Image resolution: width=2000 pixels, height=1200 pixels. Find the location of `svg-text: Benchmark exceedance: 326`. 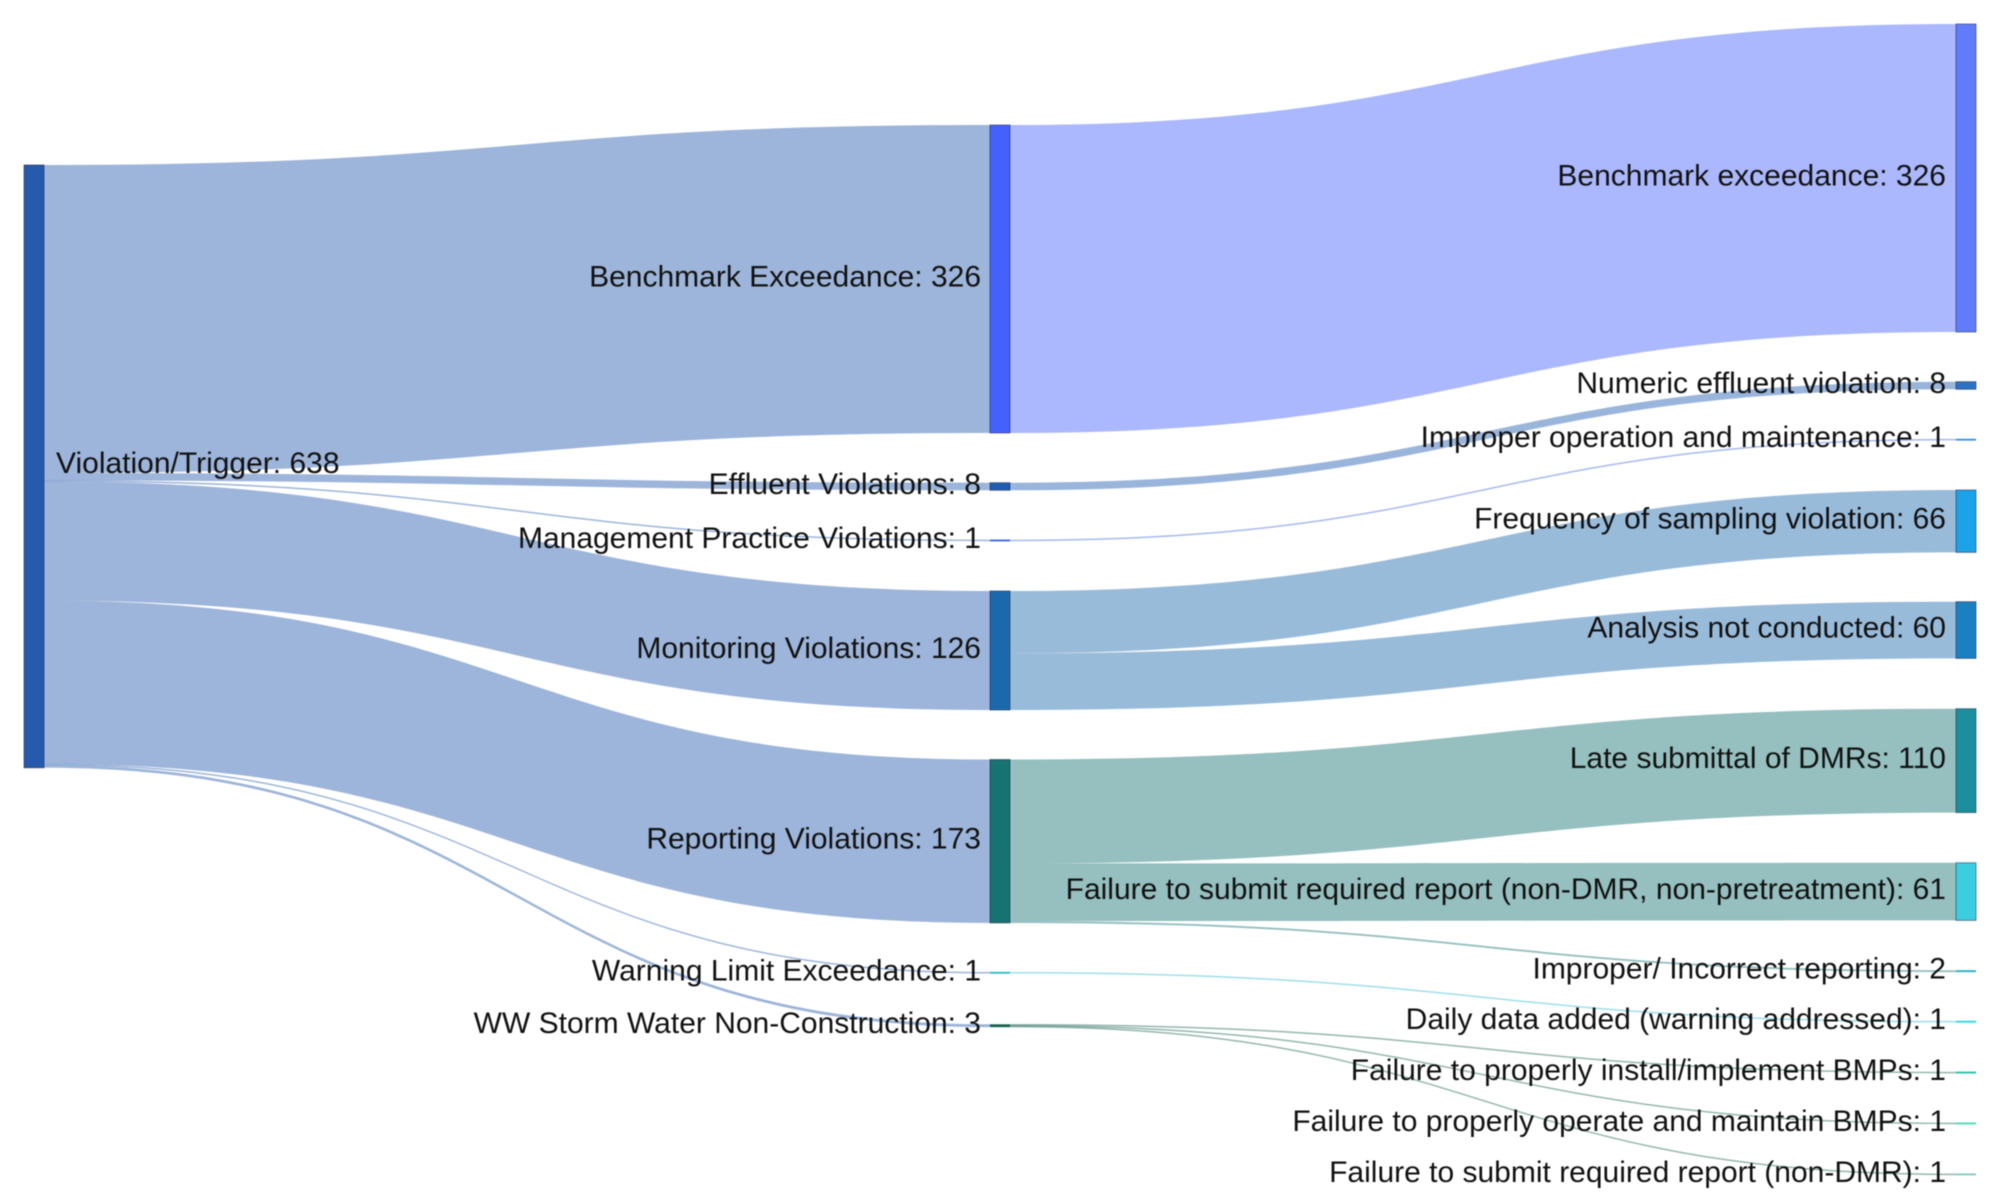

svg-text: Benchmark exceedance: 326 is located at coordinates (1751, 176).